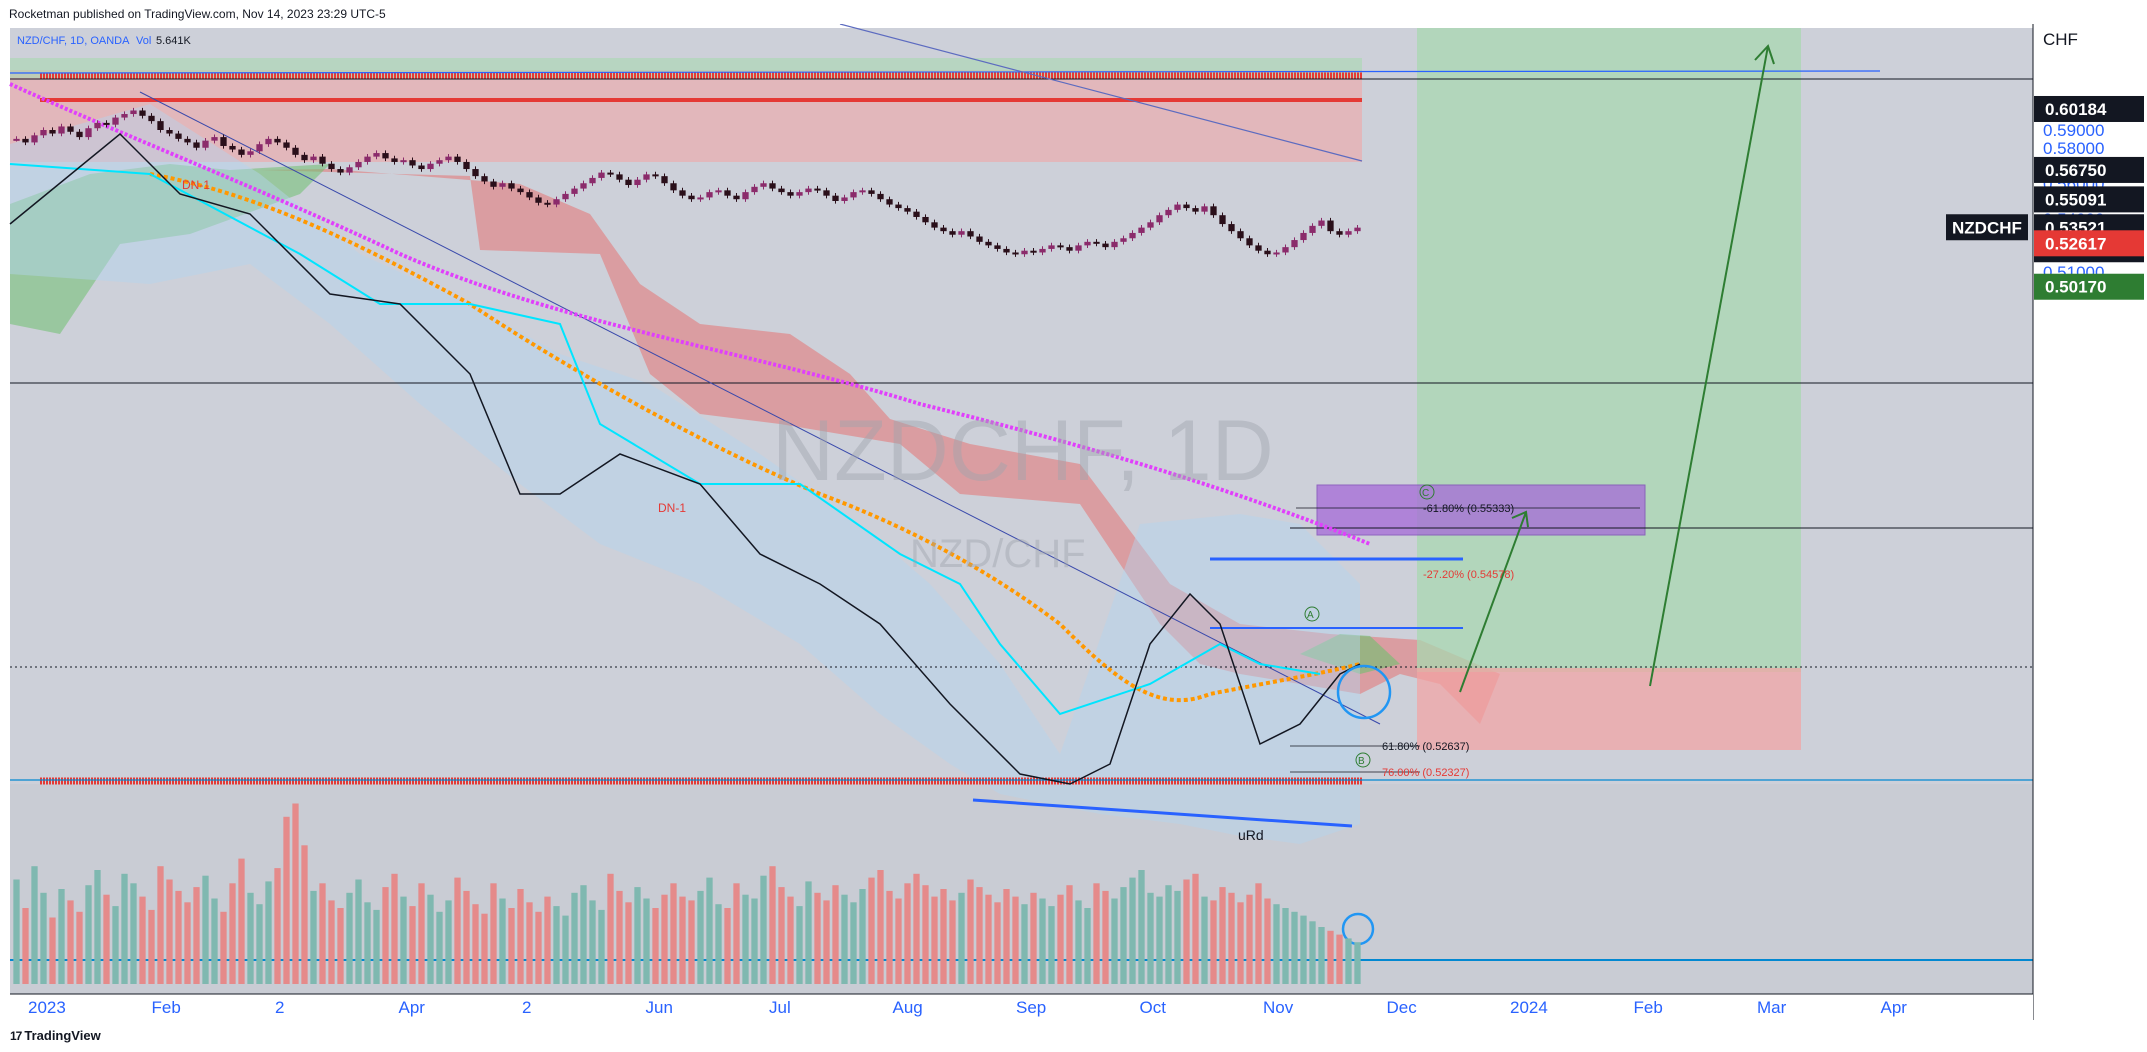 The height and width of the screenshot is (1052, 2147). What do you see at coordinates (1101, 92) in the screenshot?
I see `trendline-long` at bounding box center [1101, 92].